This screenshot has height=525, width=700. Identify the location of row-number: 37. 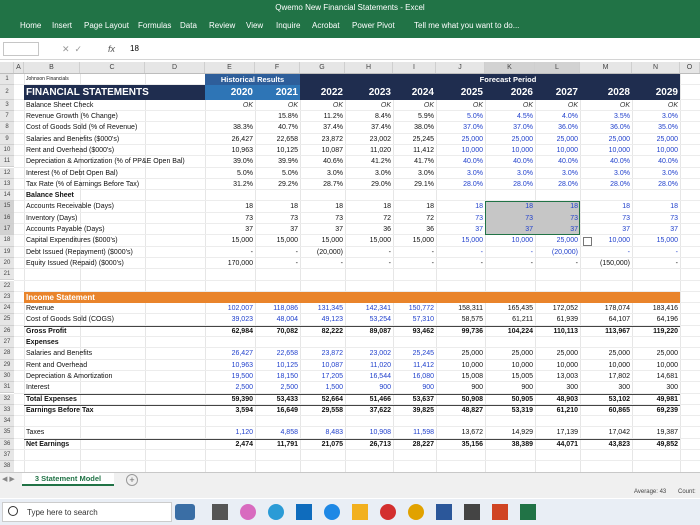
(7, 456).